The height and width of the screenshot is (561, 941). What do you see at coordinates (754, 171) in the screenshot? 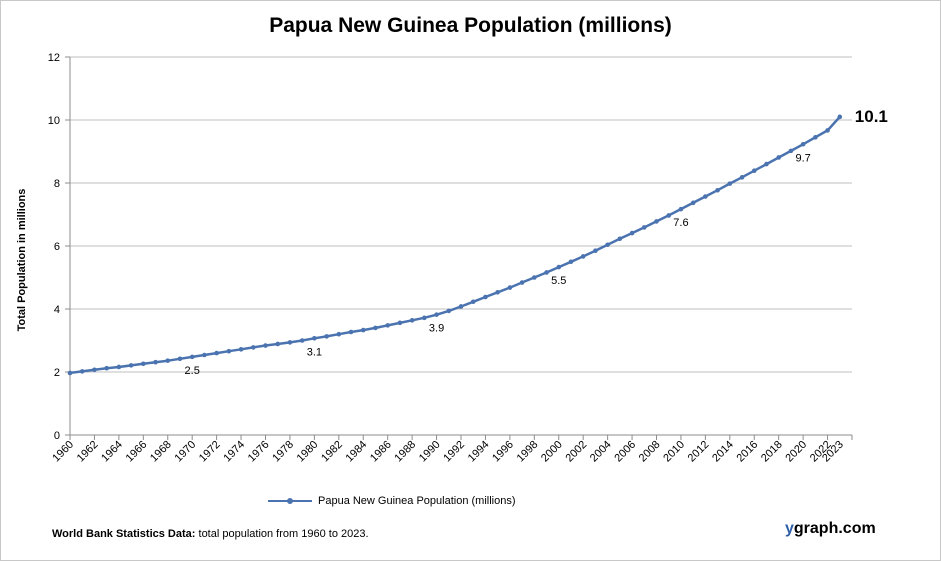
I see `data-point-2016` at bounding box center [754, 171].